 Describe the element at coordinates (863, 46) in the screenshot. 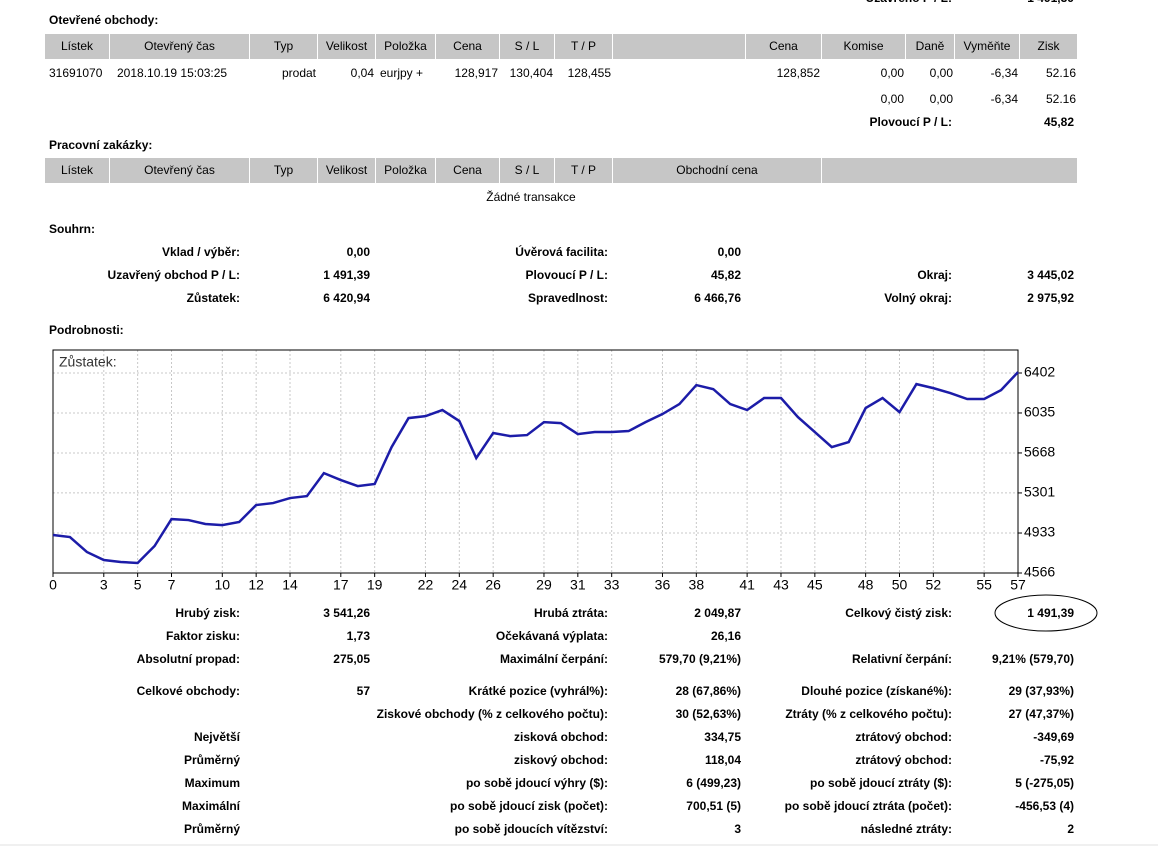

I see `header-cell: Komise` at that location.